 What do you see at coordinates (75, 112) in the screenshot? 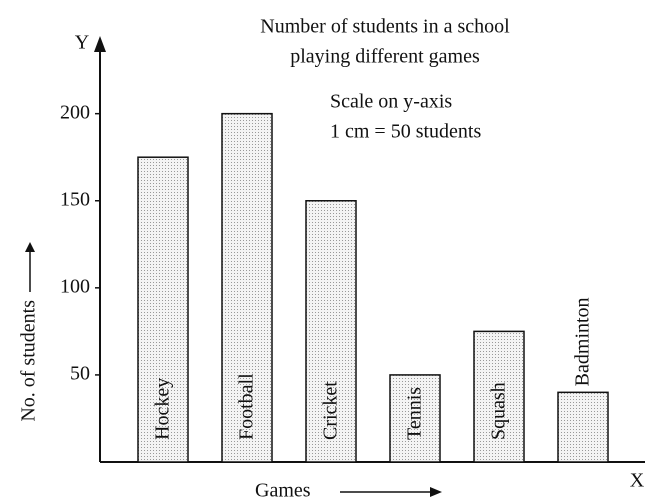
I see `y-tick-label: 200` at bounding box center [75, 112].